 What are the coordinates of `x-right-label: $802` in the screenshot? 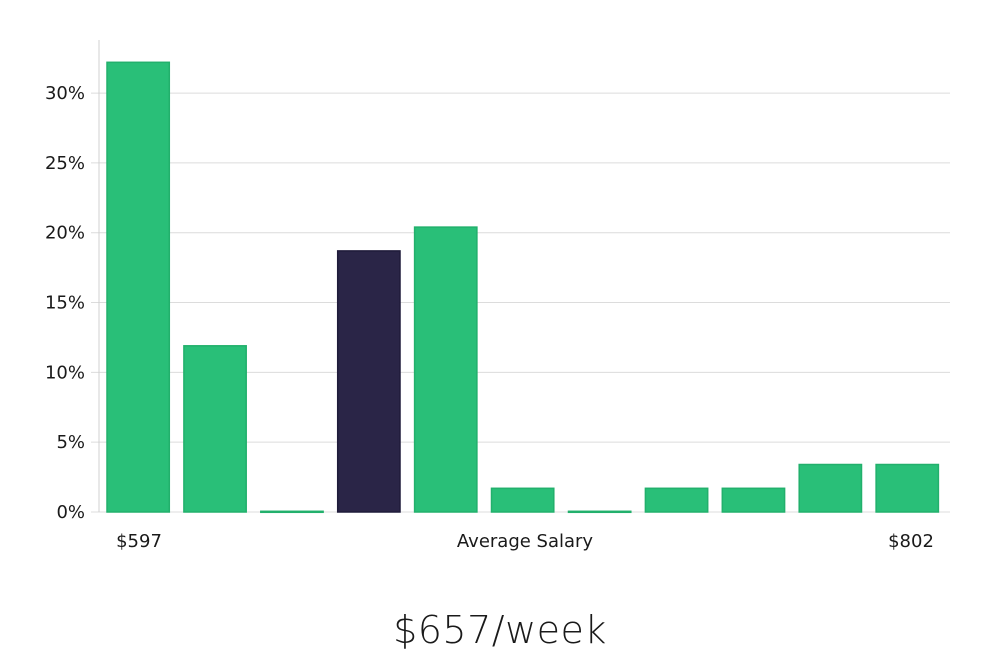 It's located at (911, 541).